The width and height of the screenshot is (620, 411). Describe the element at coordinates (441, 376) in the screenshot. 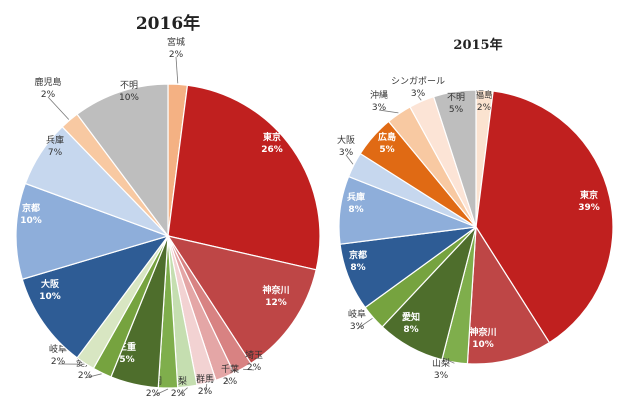

I see `slice-value-山梨: 3%` at that location.